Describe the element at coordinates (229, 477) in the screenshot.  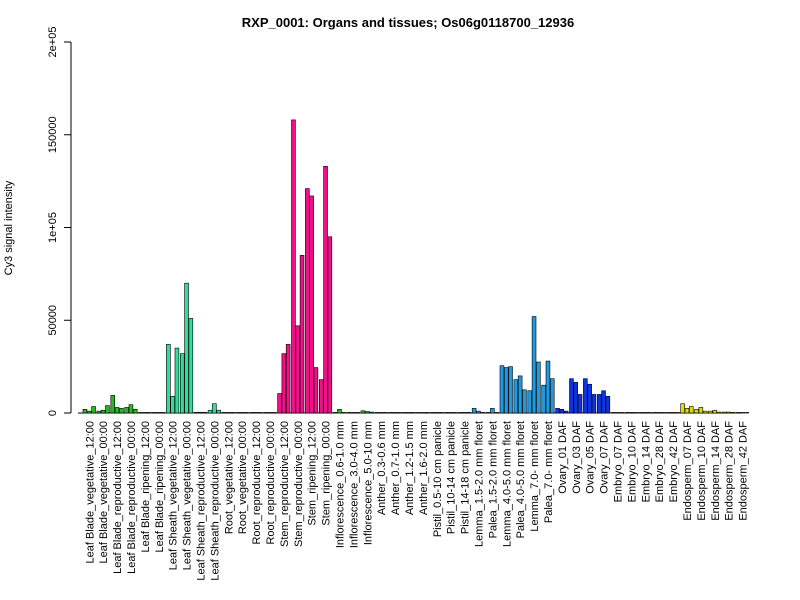
I see `x-category-label: Root_vegetative_12:00` at that location.